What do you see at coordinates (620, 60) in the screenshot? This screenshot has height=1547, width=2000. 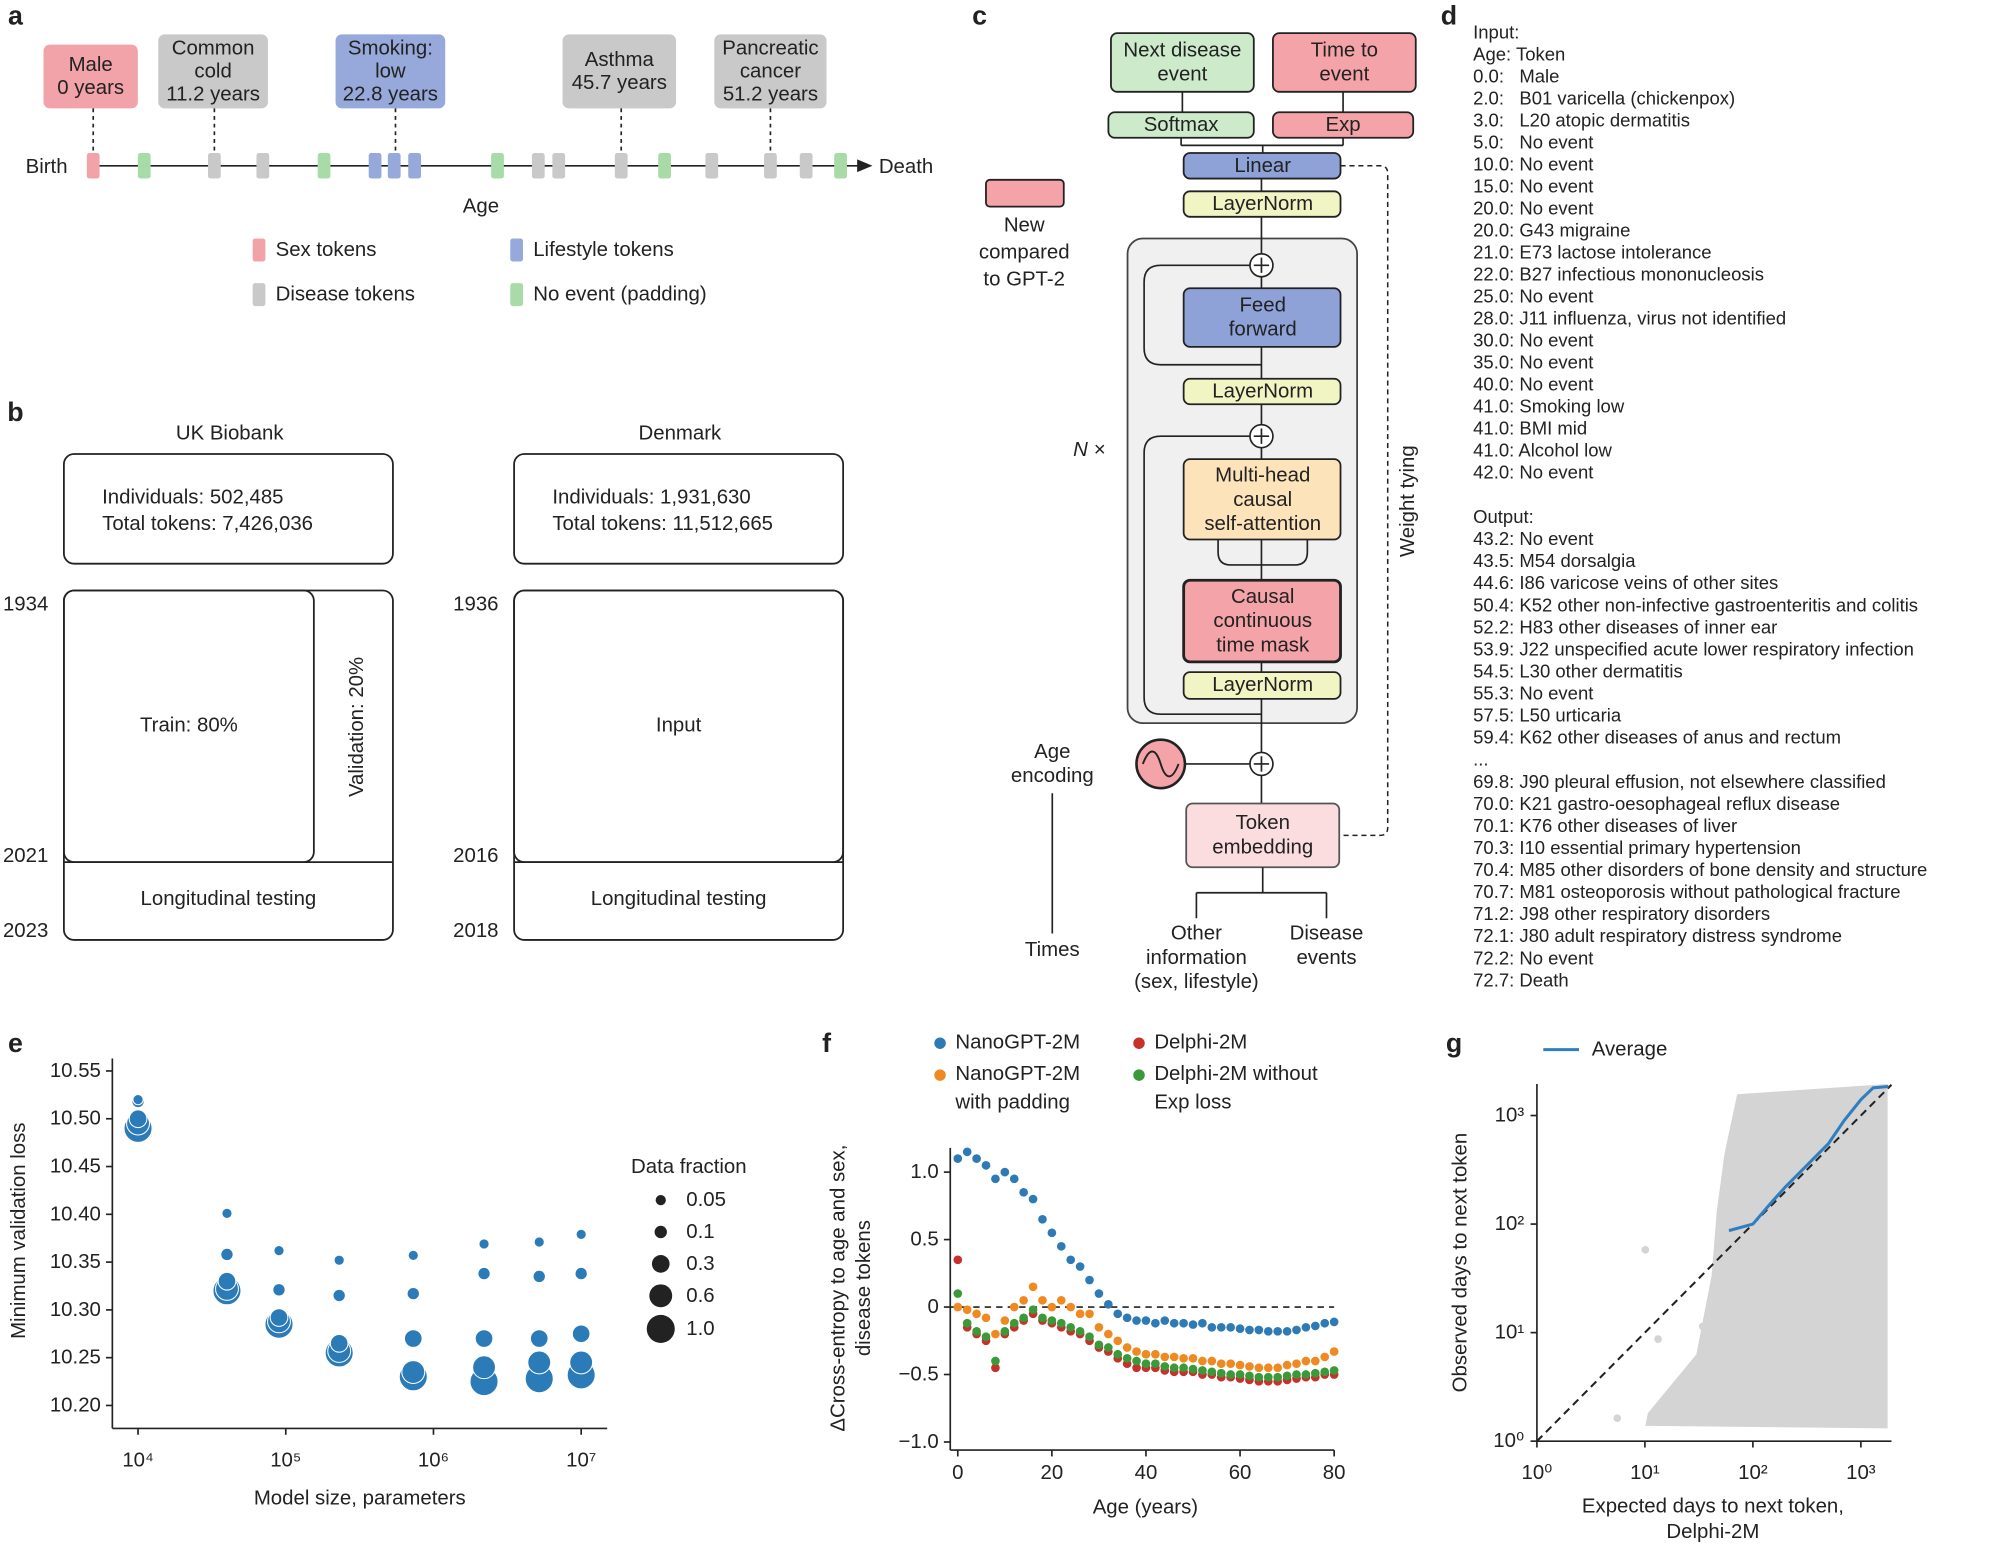 I see `callout-text: Asthma` at bounding box center [620, 60].